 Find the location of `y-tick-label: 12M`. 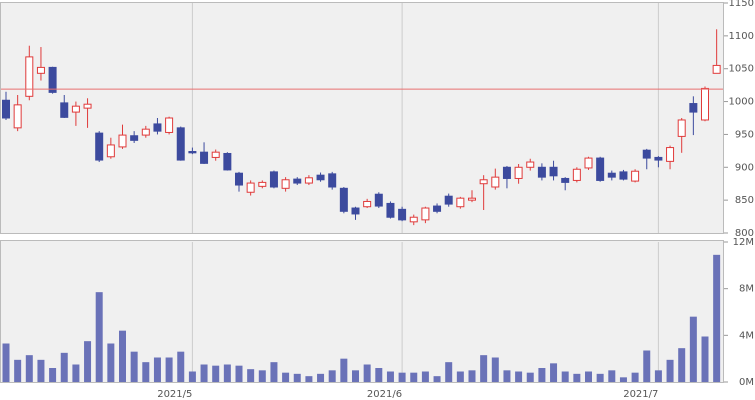

y-tick-label: 12M is located at coordinates (743, 242).